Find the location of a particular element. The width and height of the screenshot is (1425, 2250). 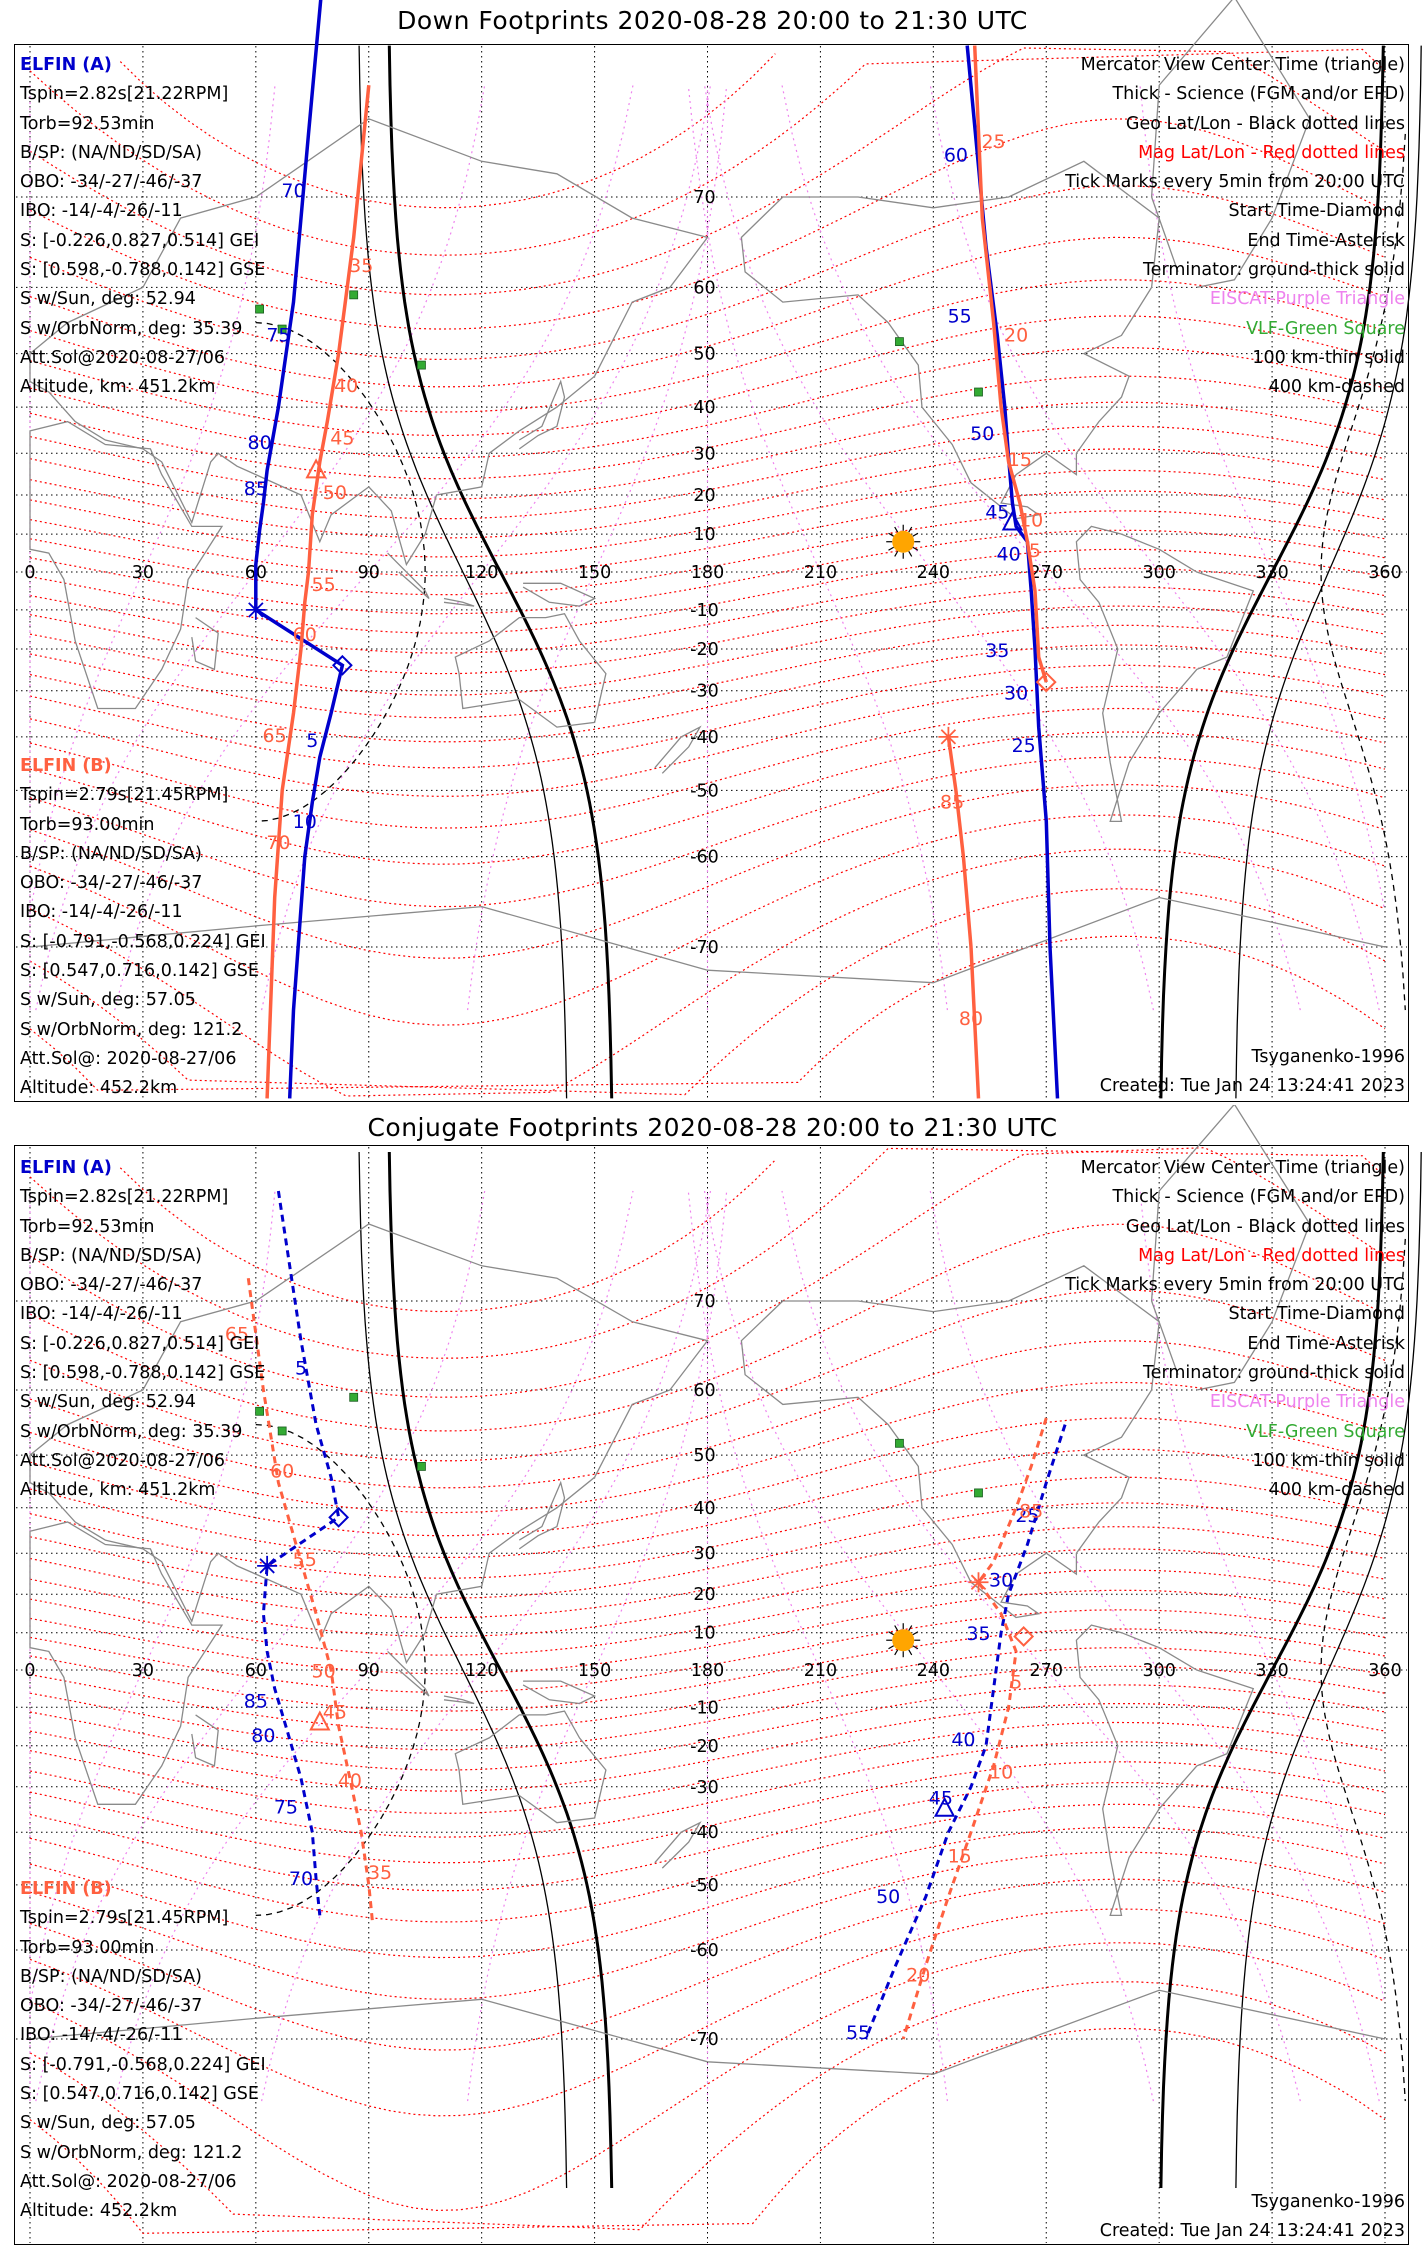

track-tick-label: 45 is located at coordinates (335, 1713).